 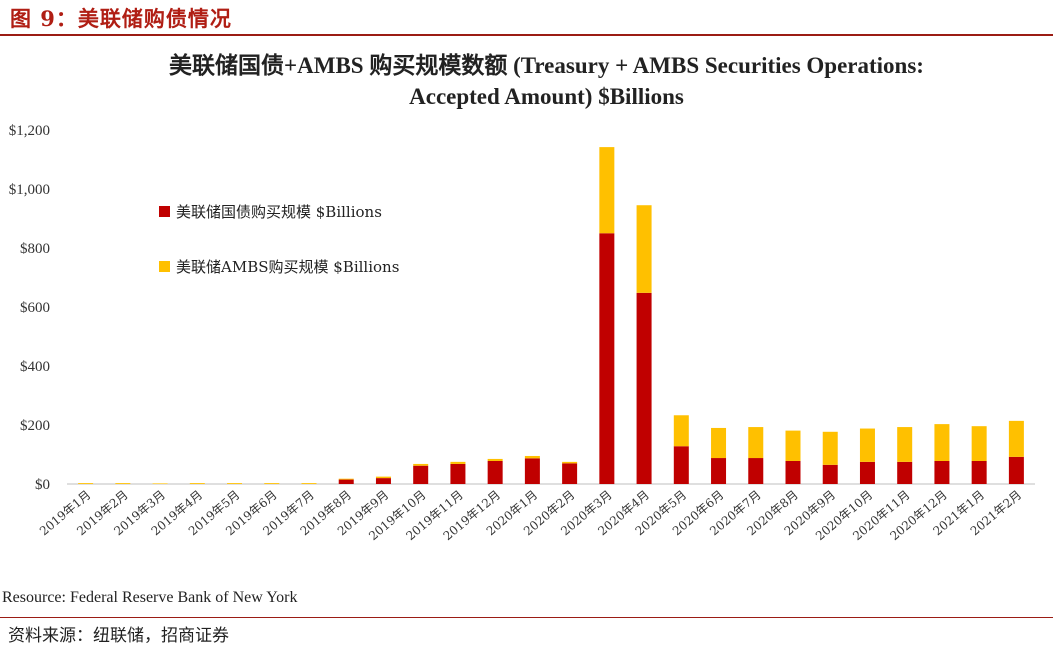 What do you see at coordinates (287, 267) in the screenshot?
I see `legend-label: 美联储AMBS购买规模 $Billions` at bounding box center [287, 267].